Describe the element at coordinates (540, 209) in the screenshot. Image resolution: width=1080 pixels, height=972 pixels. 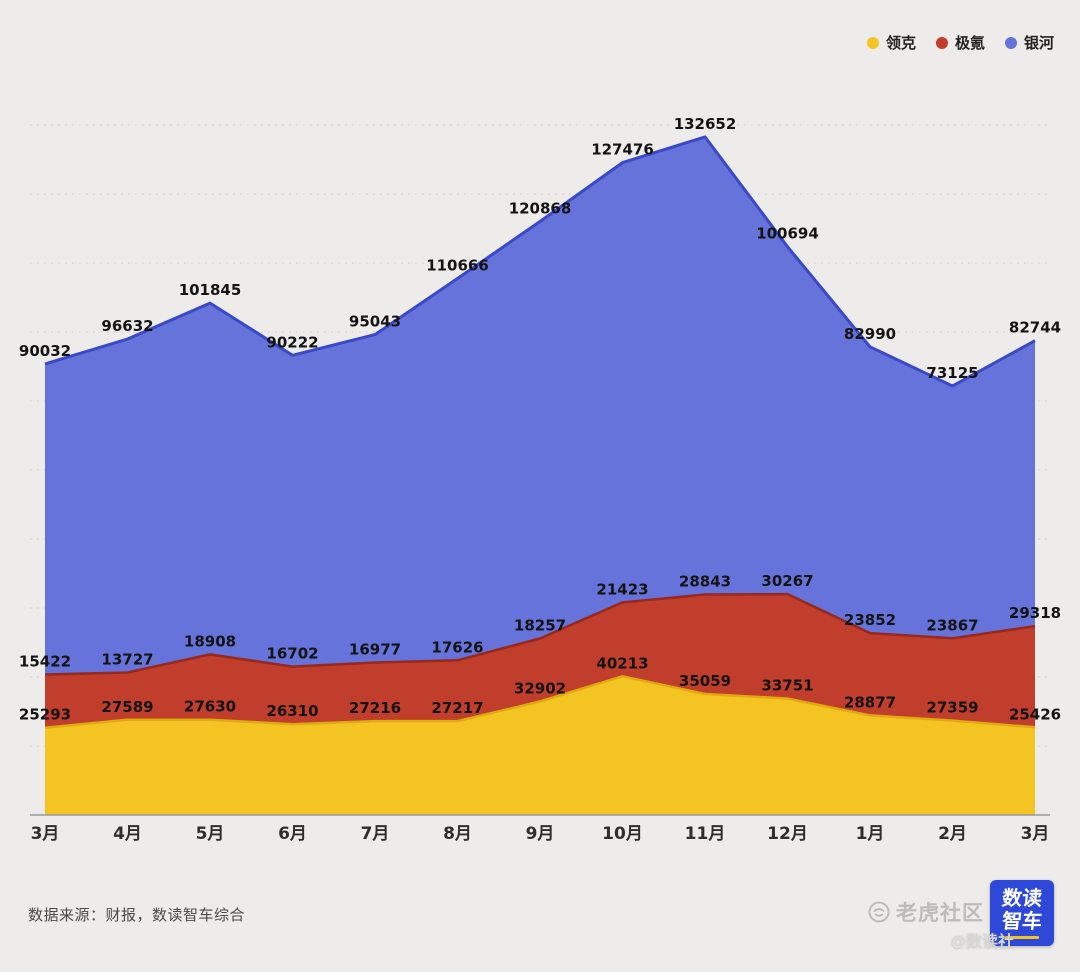
I see `svg-text: 120868` at that location.